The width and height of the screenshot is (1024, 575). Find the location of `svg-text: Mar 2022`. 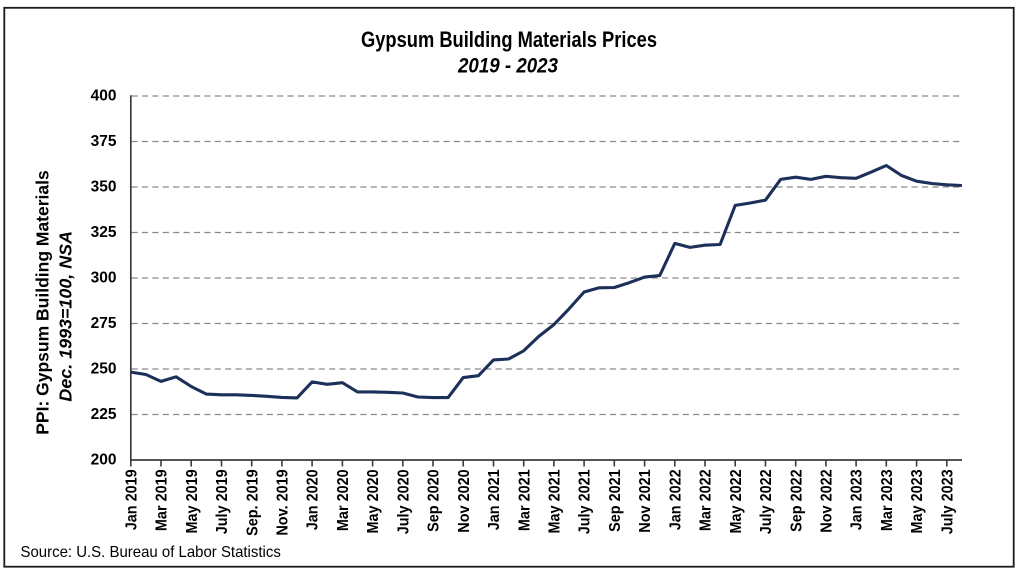

svg-text: Mar 2022 is located at coordinates (706, 500).